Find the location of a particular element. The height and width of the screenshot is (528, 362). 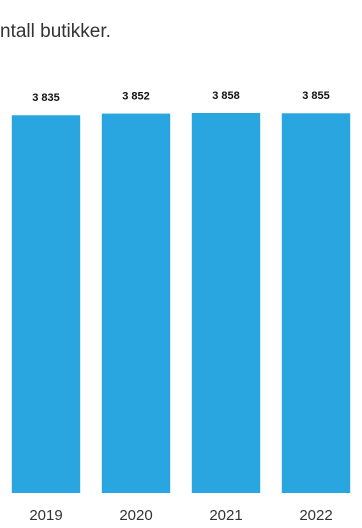

x-tick-label: 2022 is located at coordinates (315, 515).